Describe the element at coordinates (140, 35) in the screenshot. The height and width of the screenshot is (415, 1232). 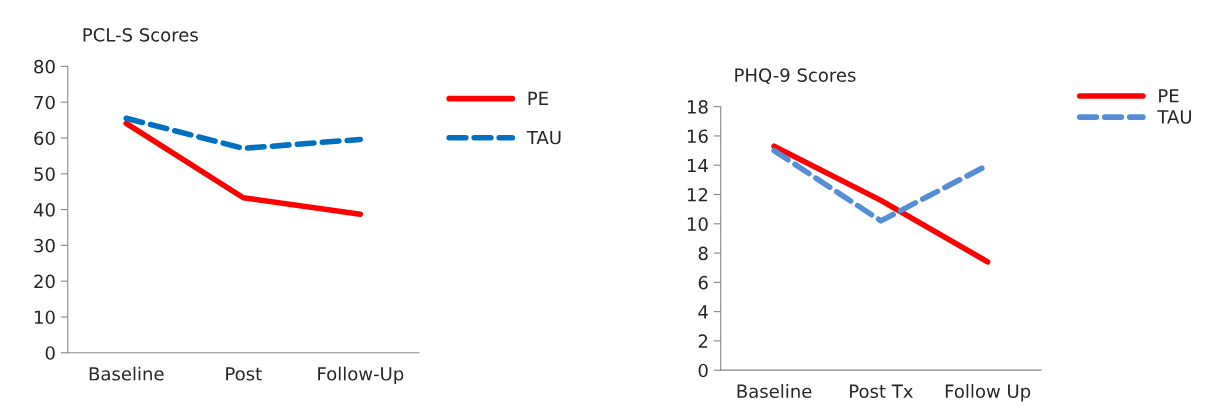
I see `chart-title: PCL-S Scores` at that location.